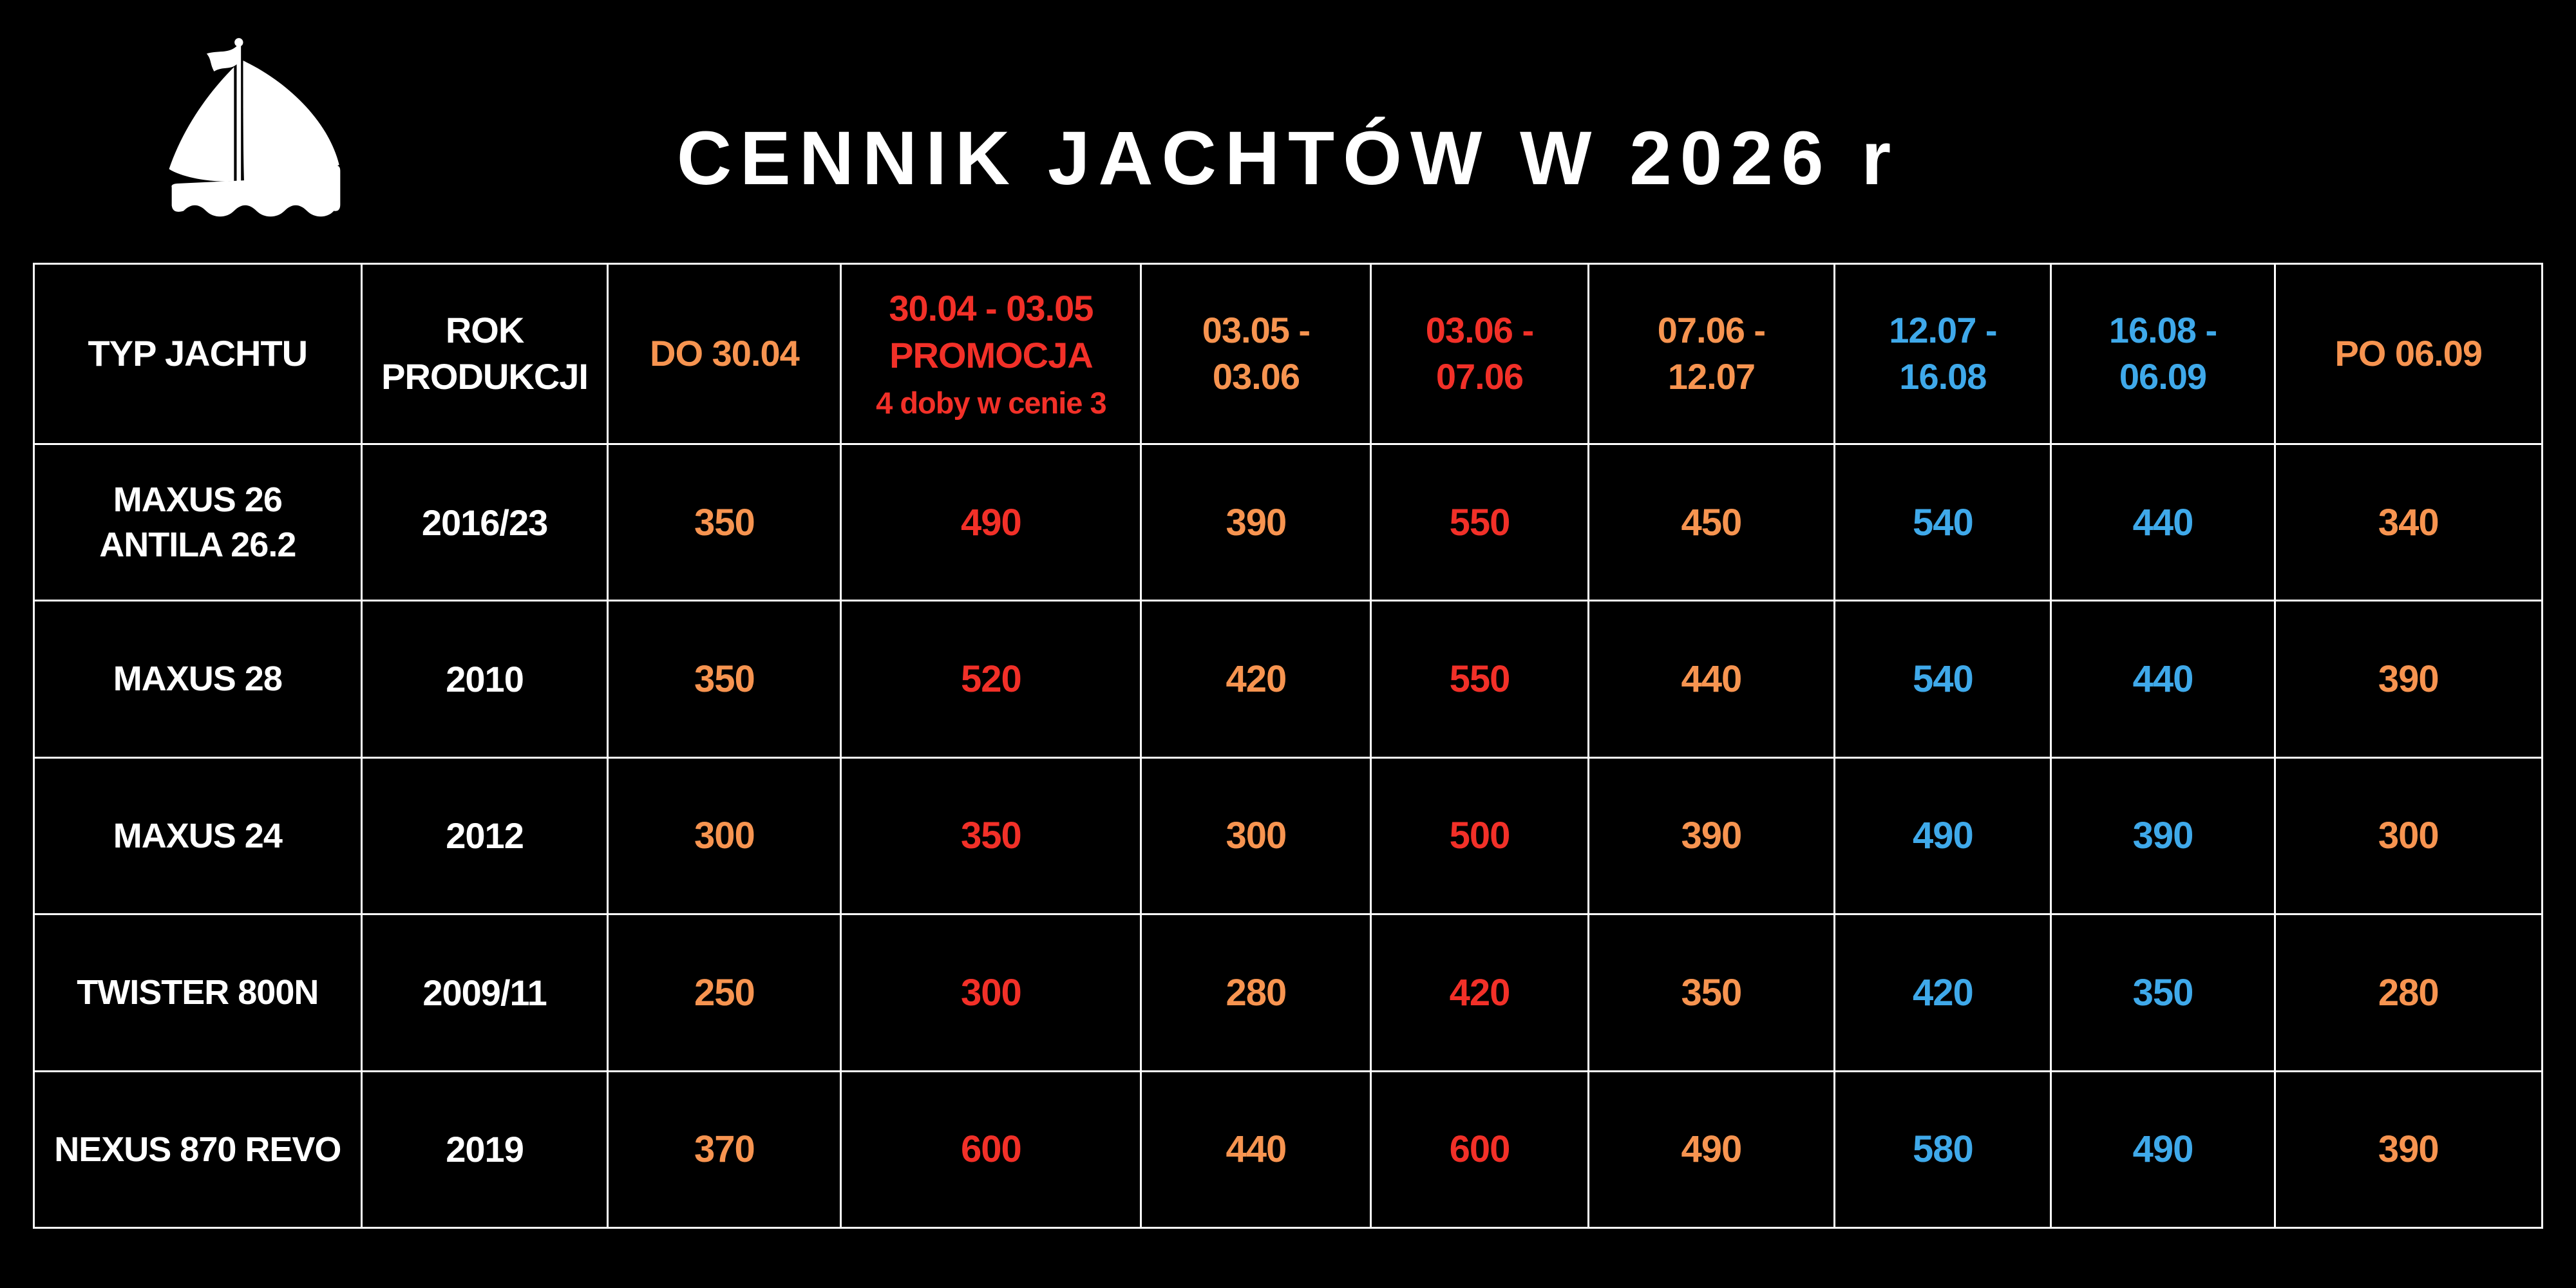 This screenshot has height=1288, width=2576. I want to click on price-cell: 580, so click(1942, 1149).